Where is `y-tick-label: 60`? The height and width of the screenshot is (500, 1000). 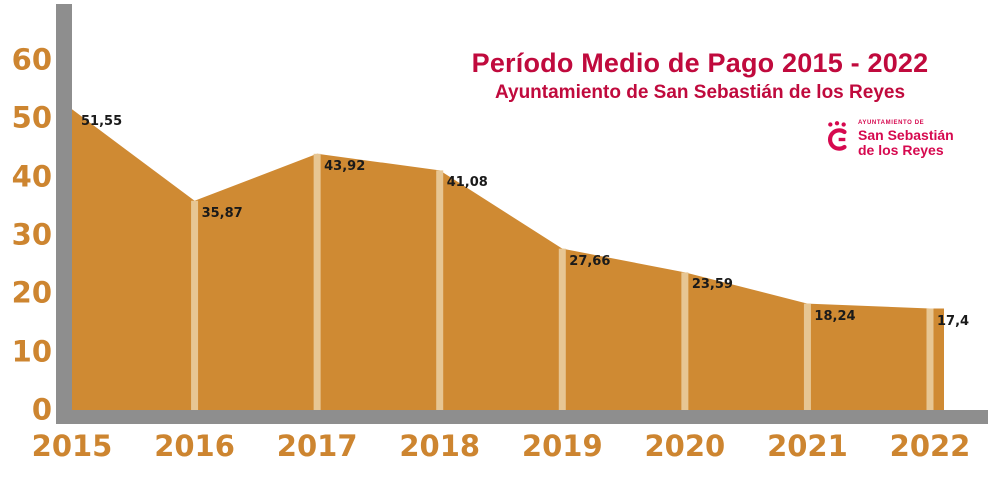 y-tick-label: 60 is located at coordinates (31, 59).